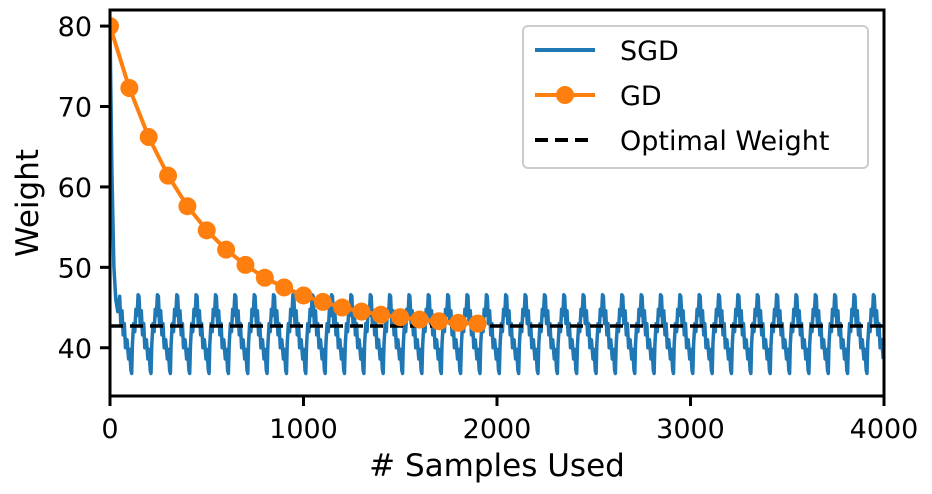 The image size is (932, 494). Describe the element at coordinates (565, 95) in the screenshot. I see `legend-marker-gd` at that location.